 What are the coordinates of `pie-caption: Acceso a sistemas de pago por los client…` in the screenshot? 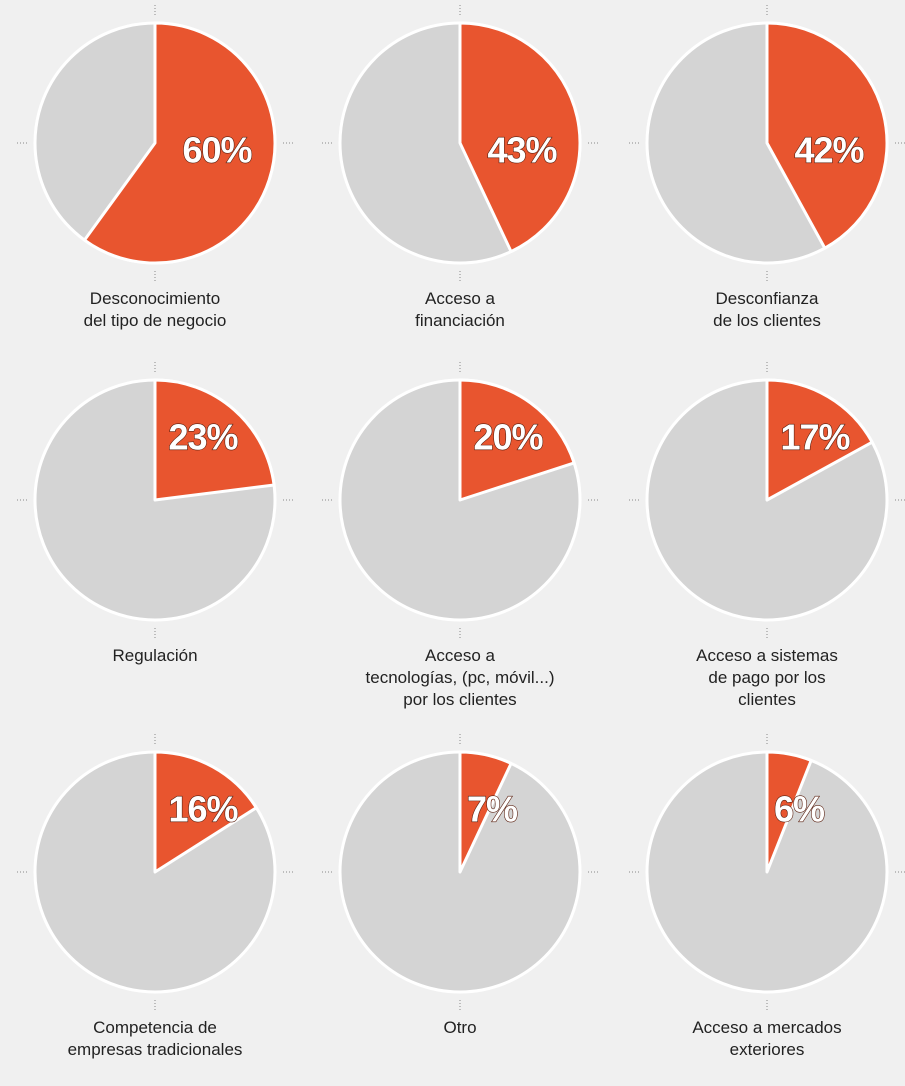 It's located at (767, 677).